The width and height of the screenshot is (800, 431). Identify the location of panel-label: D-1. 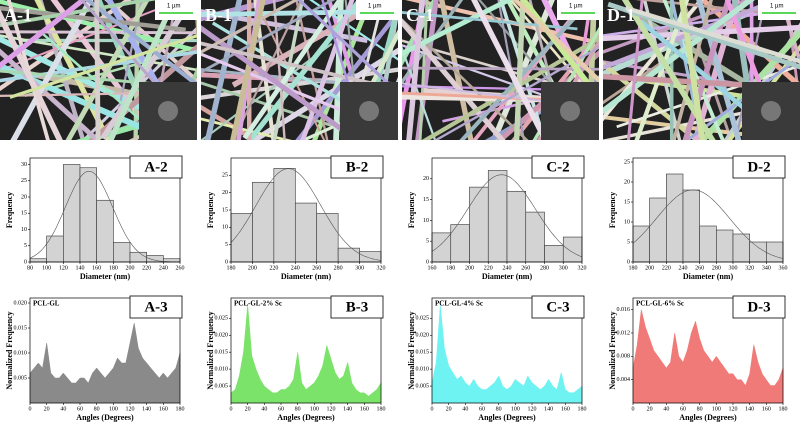
(621, 15).